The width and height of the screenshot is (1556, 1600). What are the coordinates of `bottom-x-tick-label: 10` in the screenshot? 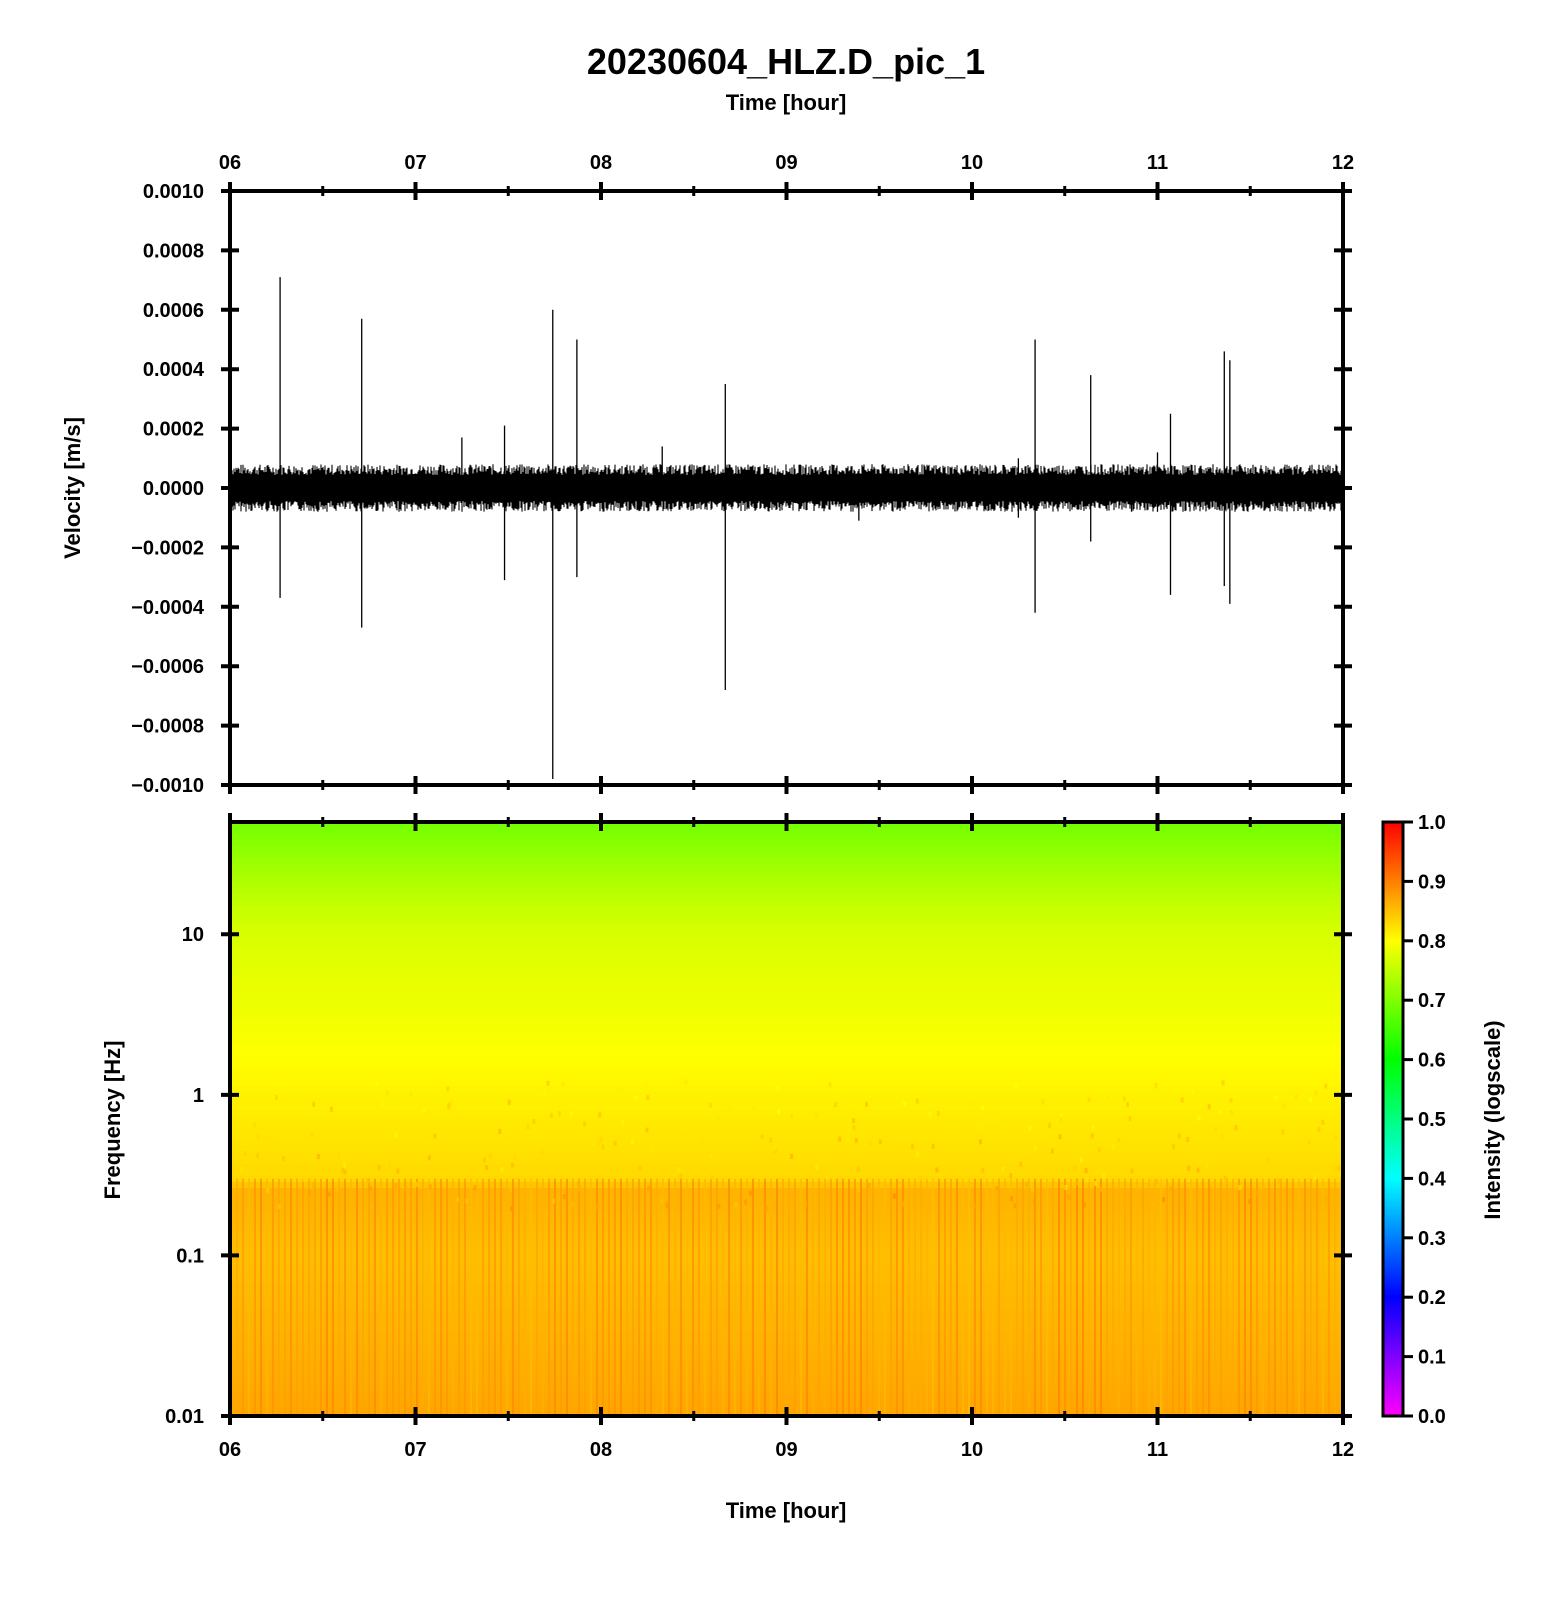 It's located at (972, 1450).